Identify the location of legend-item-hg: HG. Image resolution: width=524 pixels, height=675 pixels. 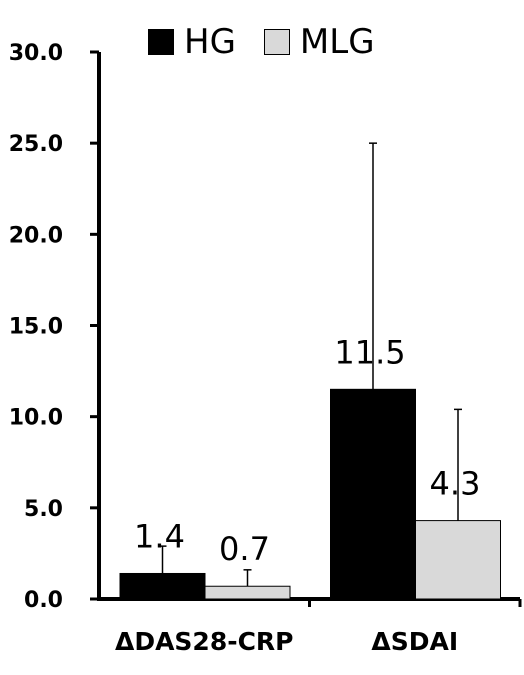
(192, 42).